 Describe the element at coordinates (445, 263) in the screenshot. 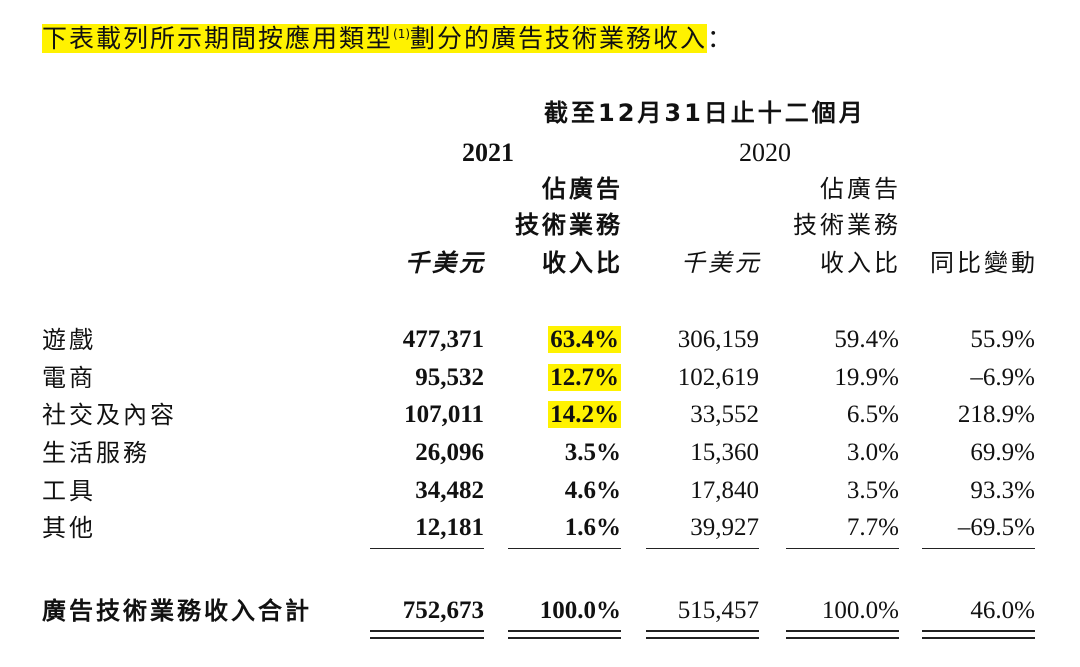

I see `amount-header-2021: 千美元` at that location.